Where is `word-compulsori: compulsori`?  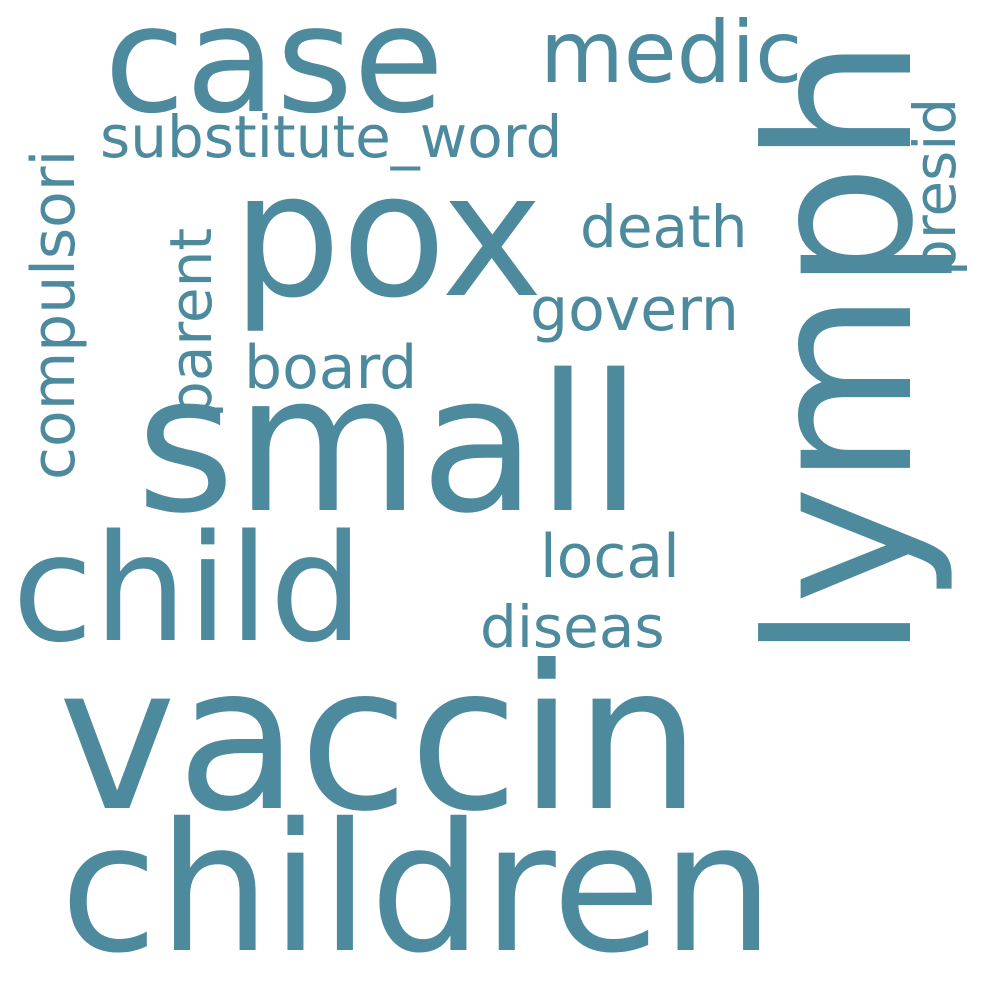
word-compulsori: compulsori is located at coordinates (54, 314).